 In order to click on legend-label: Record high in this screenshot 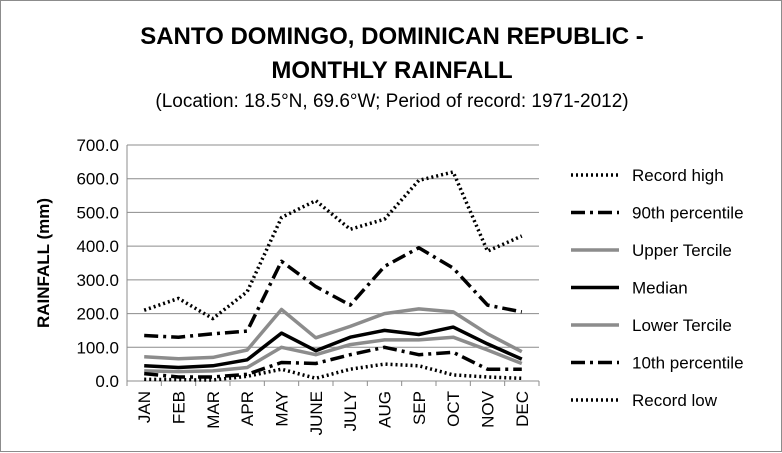, I will do `click(678, 175)`.